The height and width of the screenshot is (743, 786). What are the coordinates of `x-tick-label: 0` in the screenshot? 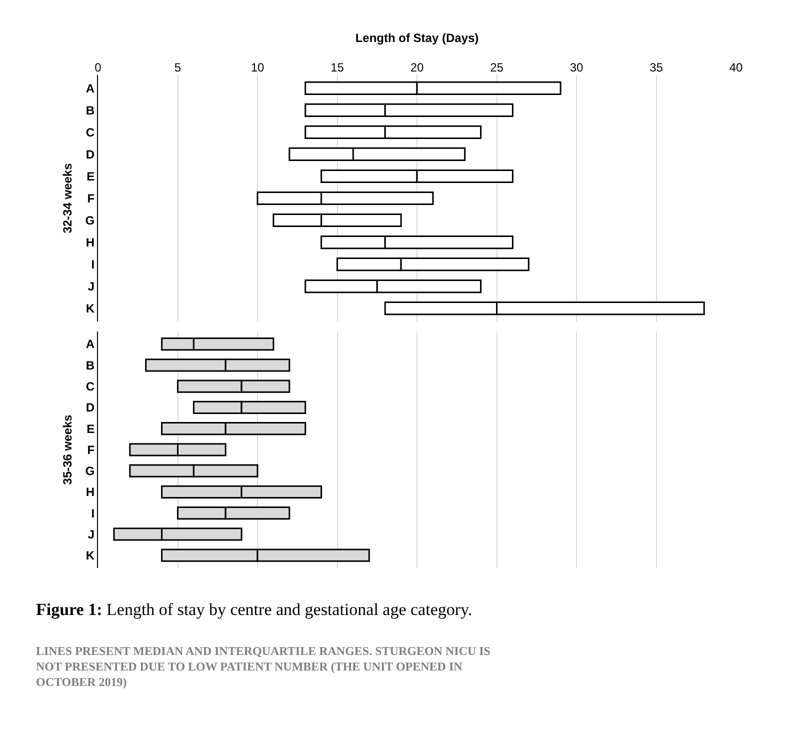 It's located at (98, 67).